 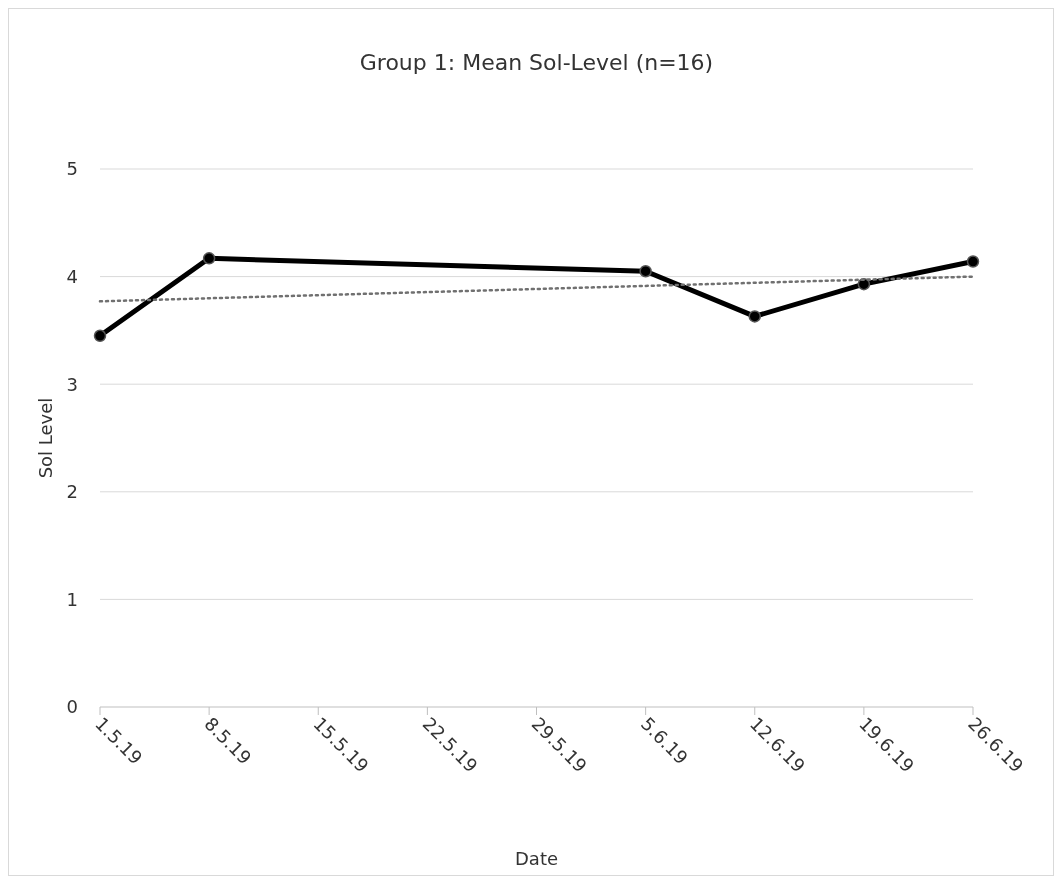 I want to click on y-tick-label: 5, so click(x=72, y=169).